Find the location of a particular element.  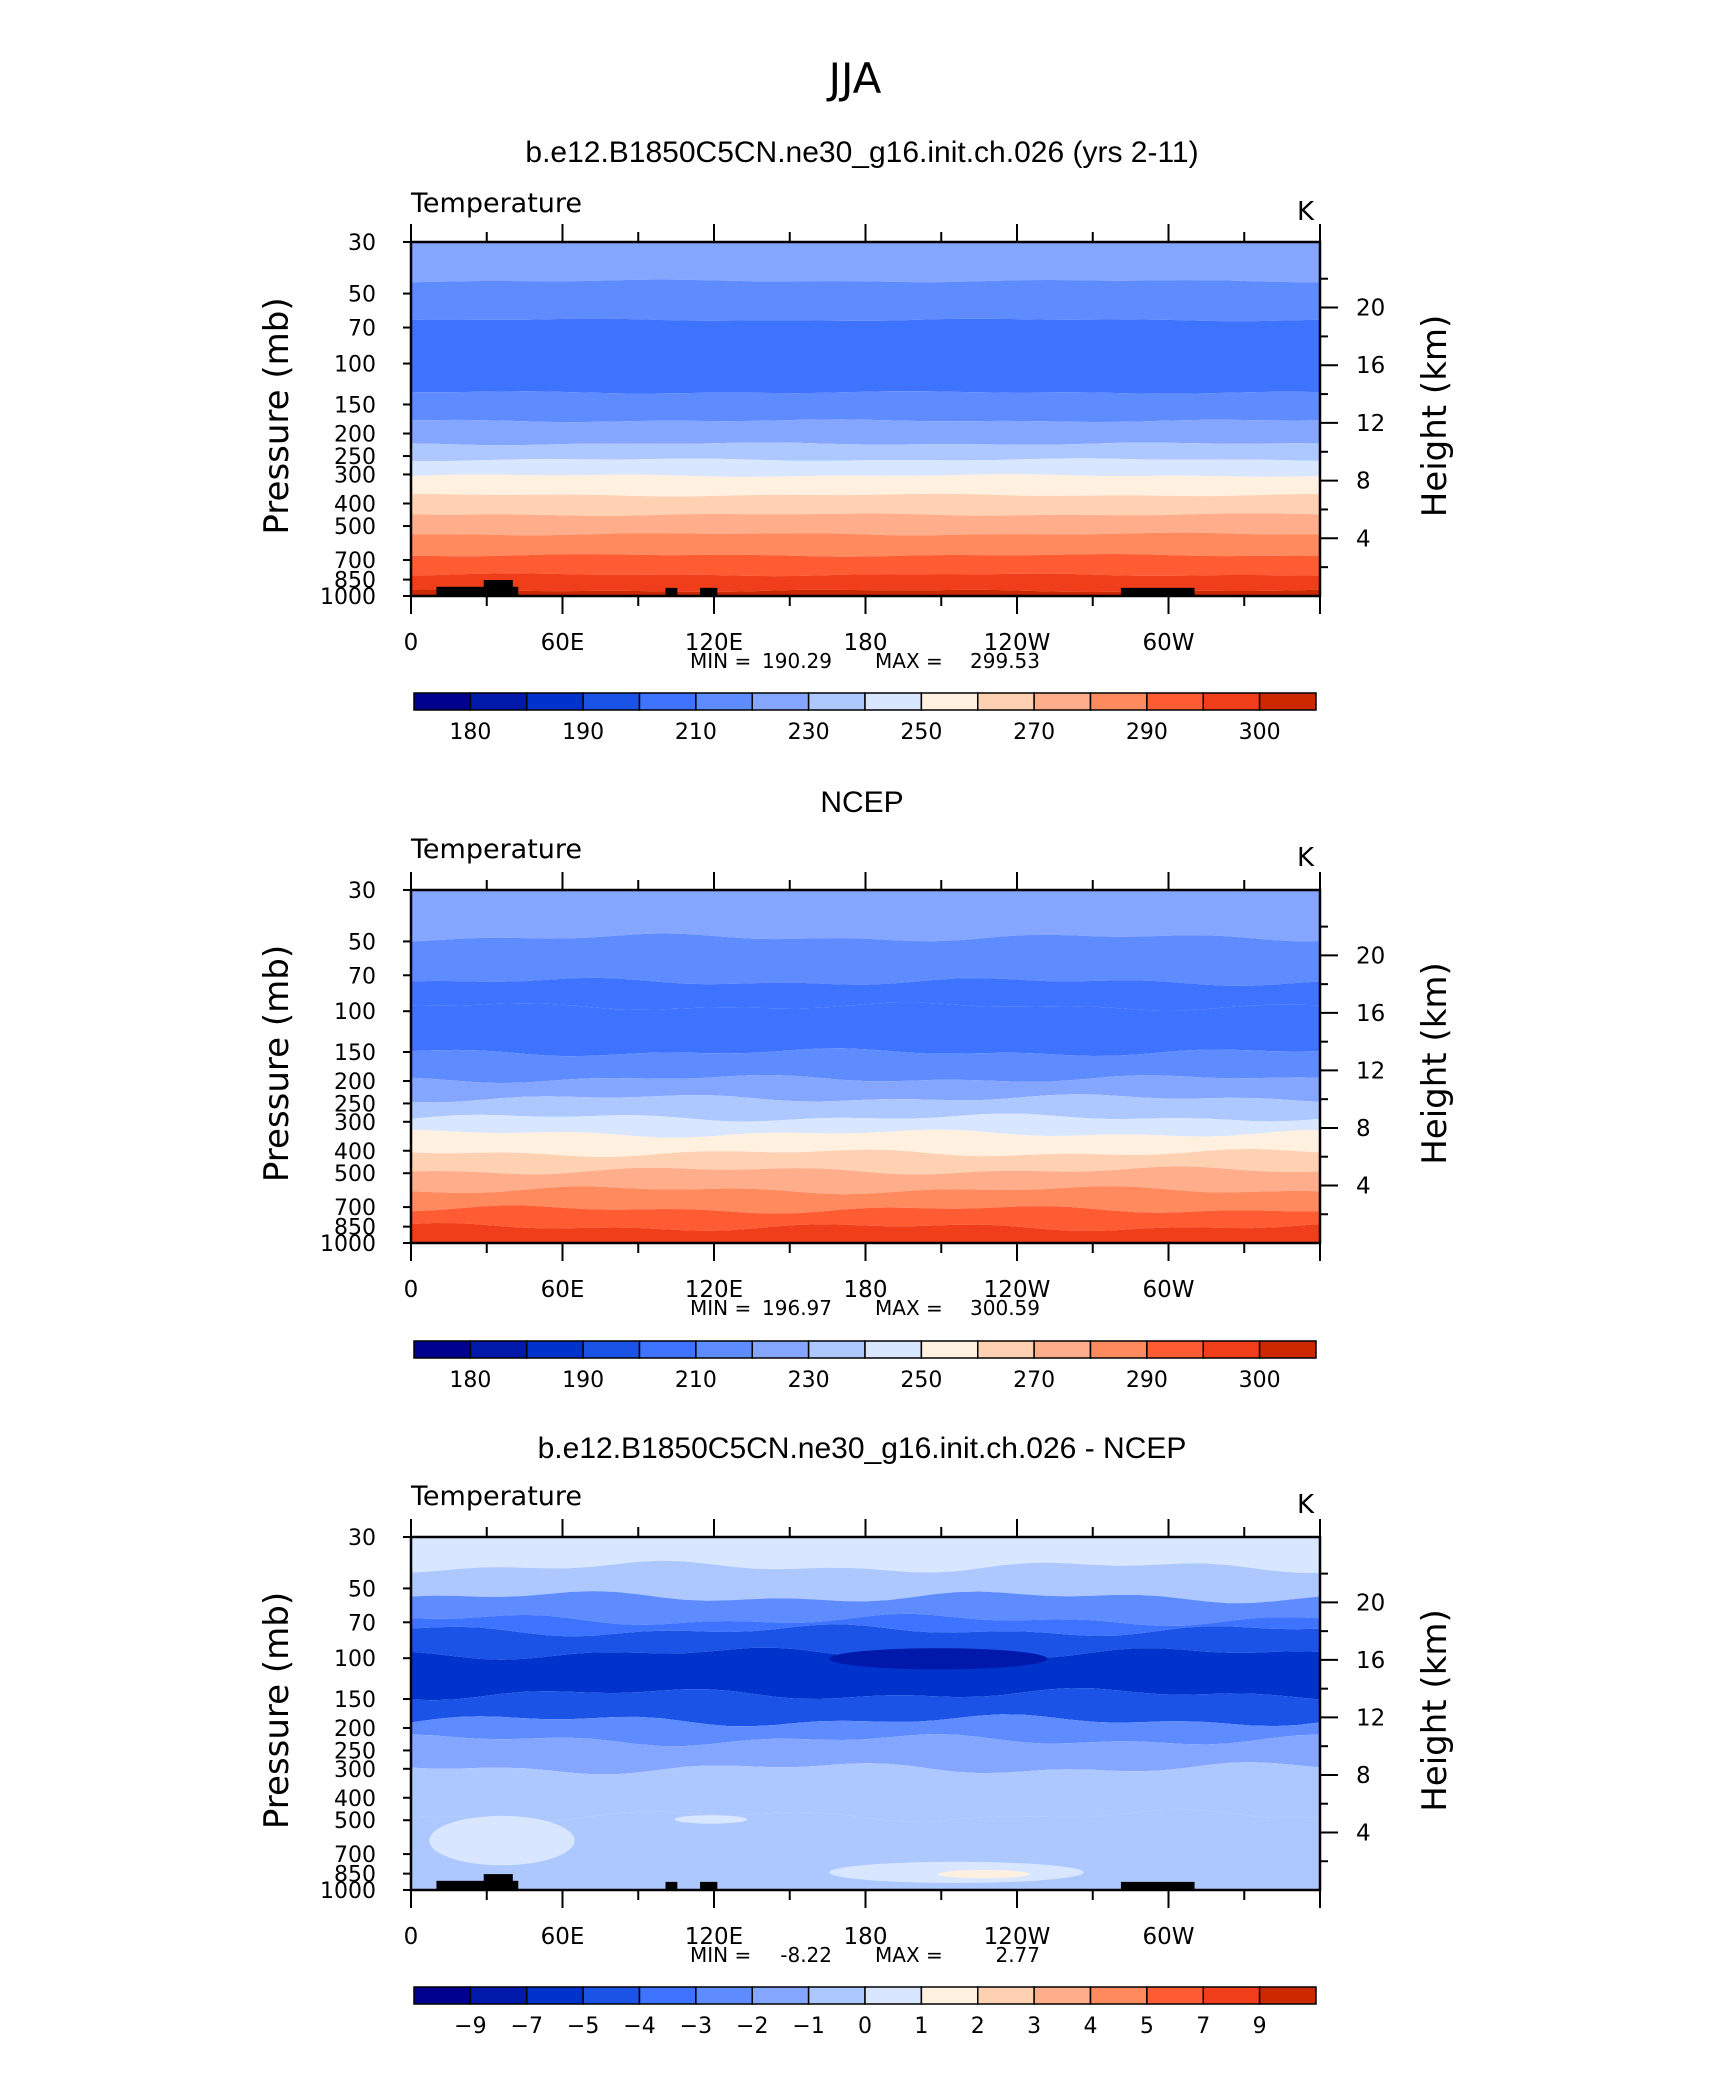

x-tick-label: 120W is located at coordinates (1017, 643).